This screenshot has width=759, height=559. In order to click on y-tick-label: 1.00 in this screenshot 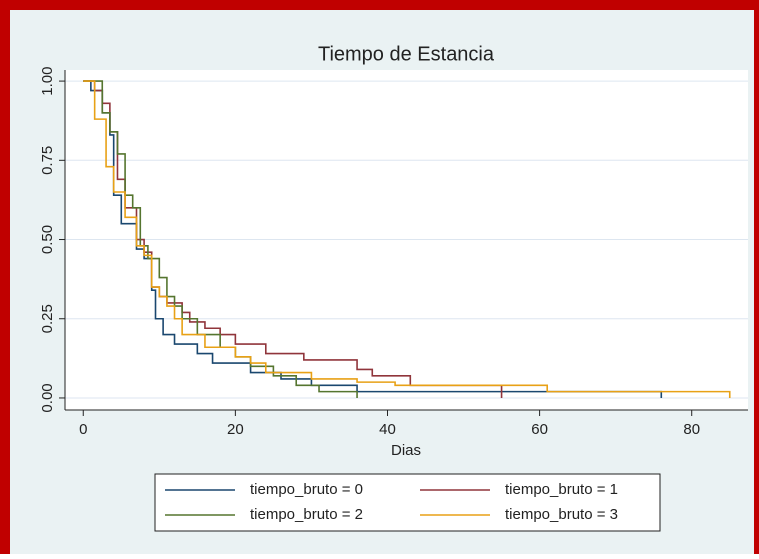, I will do `click(47, 80)`.